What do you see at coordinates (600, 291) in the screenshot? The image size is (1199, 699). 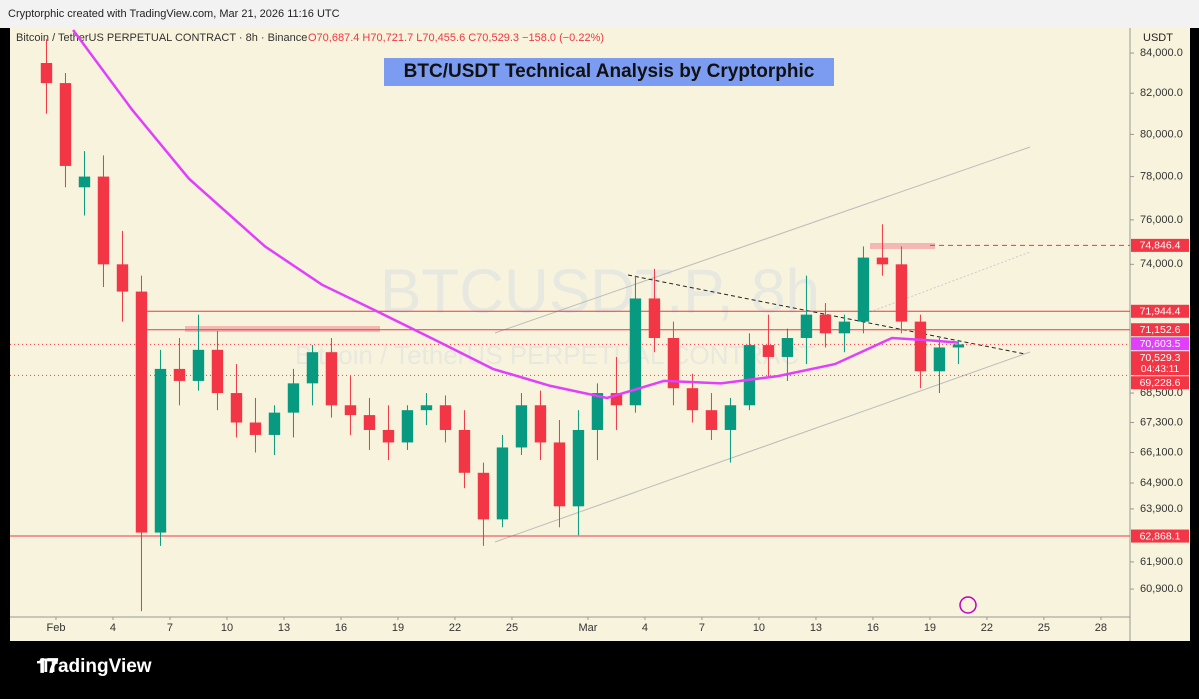 I see `watermark-ticker: BTCUSDT.P, 8h` at bounding box center [600, 291].